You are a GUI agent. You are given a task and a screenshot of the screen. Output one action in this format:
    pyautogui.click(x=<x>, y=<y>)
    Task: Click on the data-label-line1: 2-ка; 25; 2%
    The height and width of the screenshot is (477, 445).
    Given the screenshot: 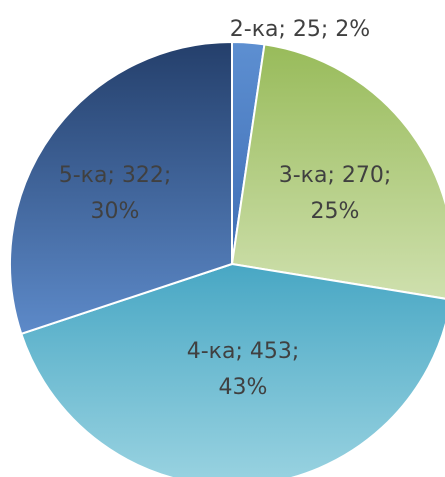 What is the action you would take?
    pyautogui.click(x=300, y=29)
    